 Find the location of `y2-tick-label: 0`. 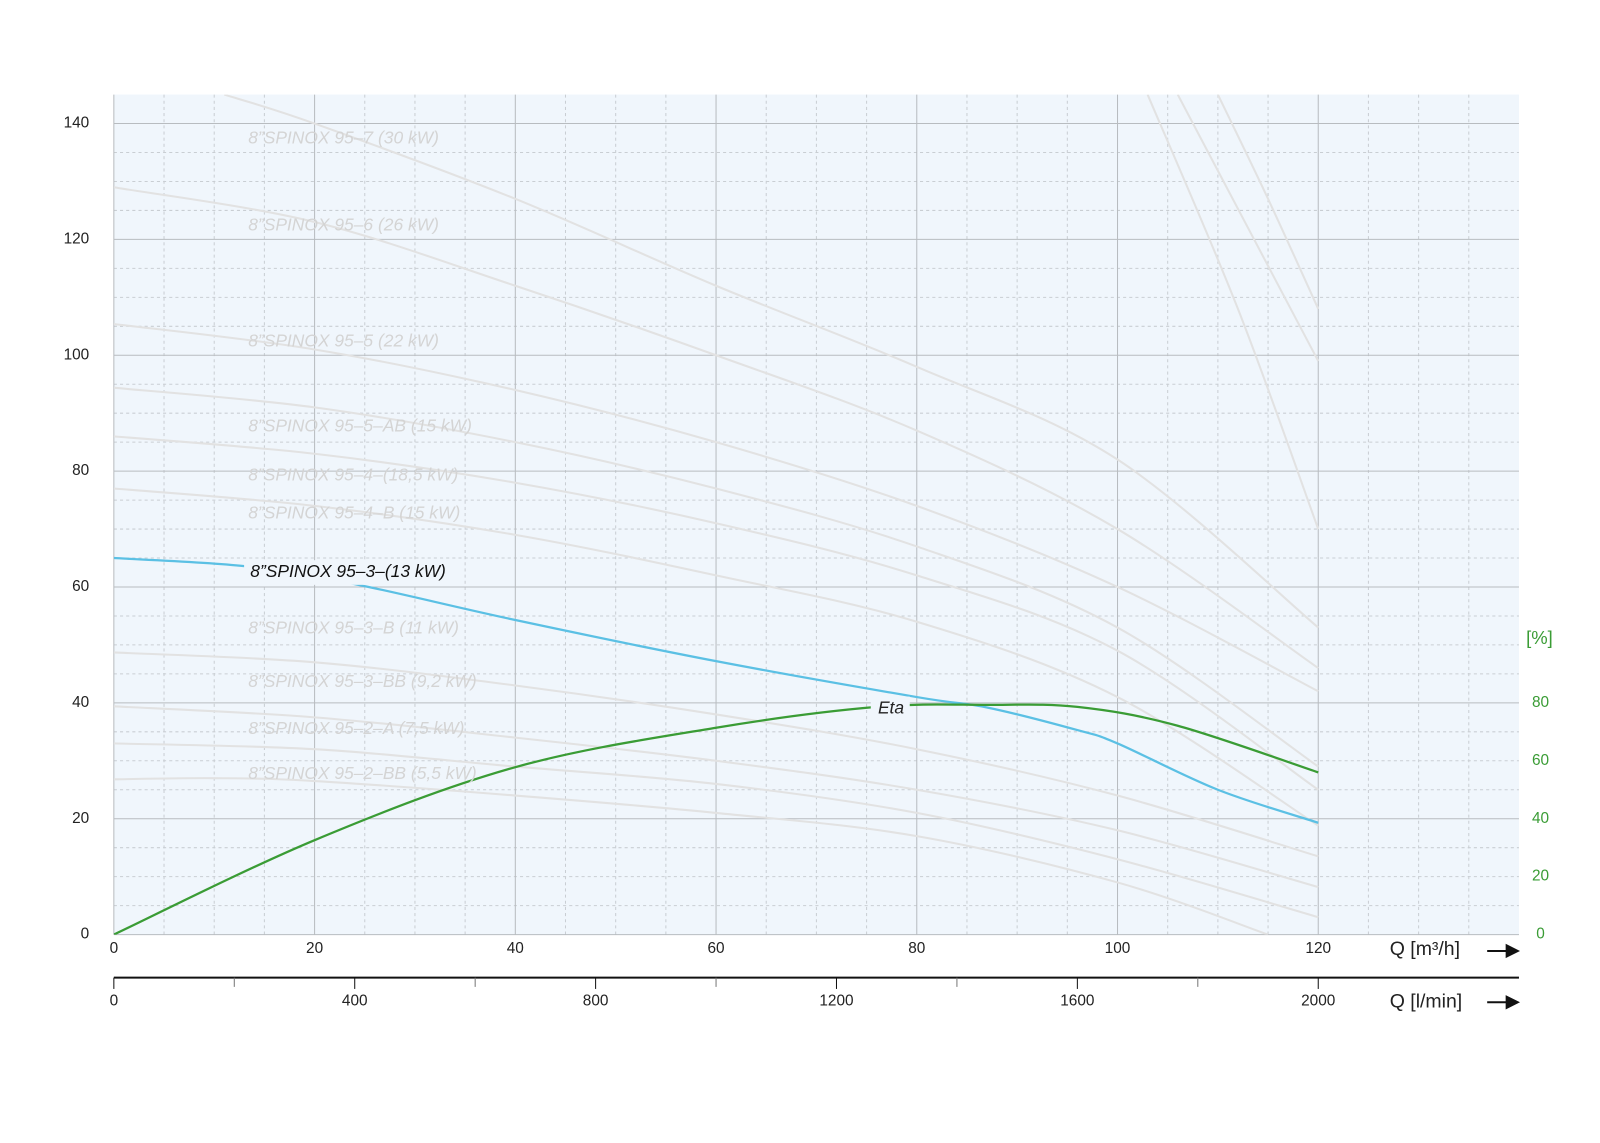

y2-tick-label: 0 is located at coordinates (1540, 934).